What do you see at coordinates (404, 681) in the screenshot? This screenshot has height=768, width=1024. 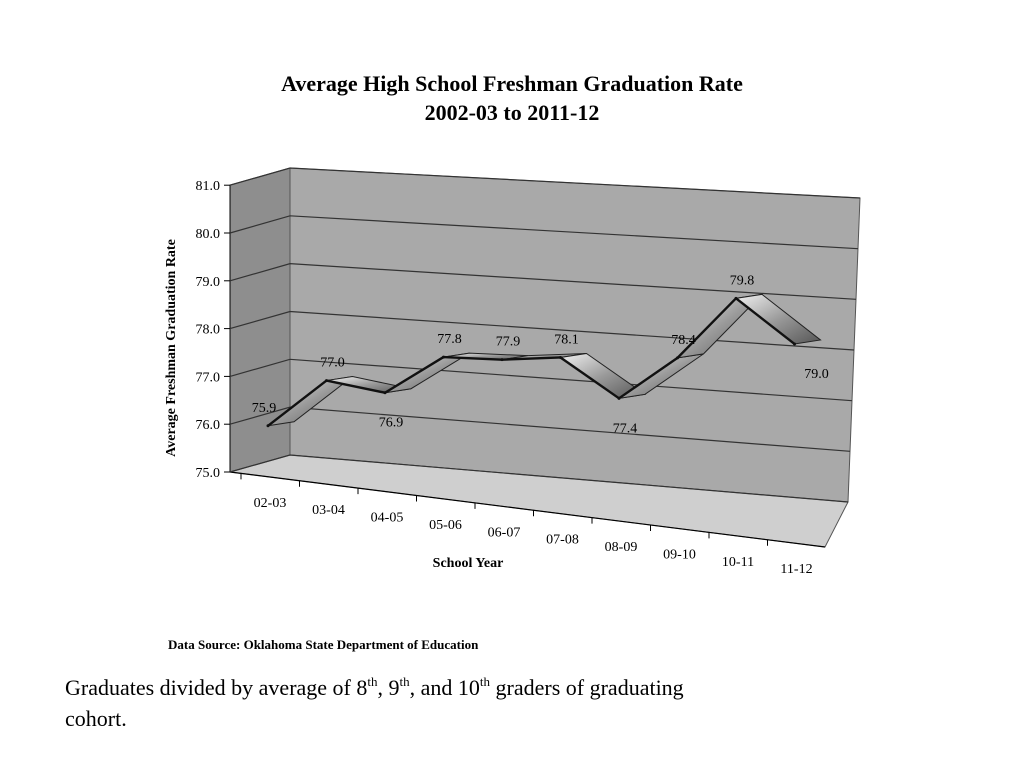 I see `footnote-sup-2: th` at bounding box center [404, 681].